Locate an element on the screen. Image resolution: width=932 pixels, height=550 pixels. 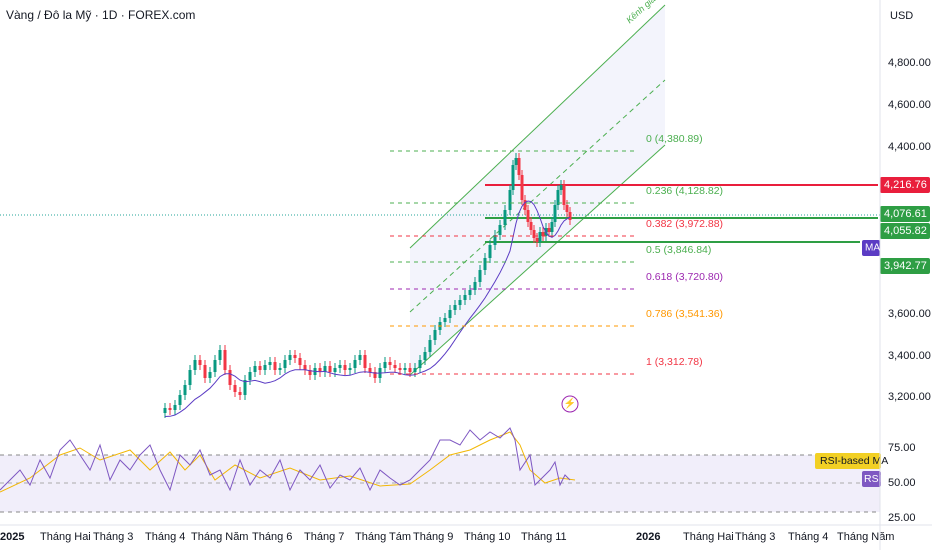
time-axis-label: Tháng 4 is located at coordinates (808, 537).